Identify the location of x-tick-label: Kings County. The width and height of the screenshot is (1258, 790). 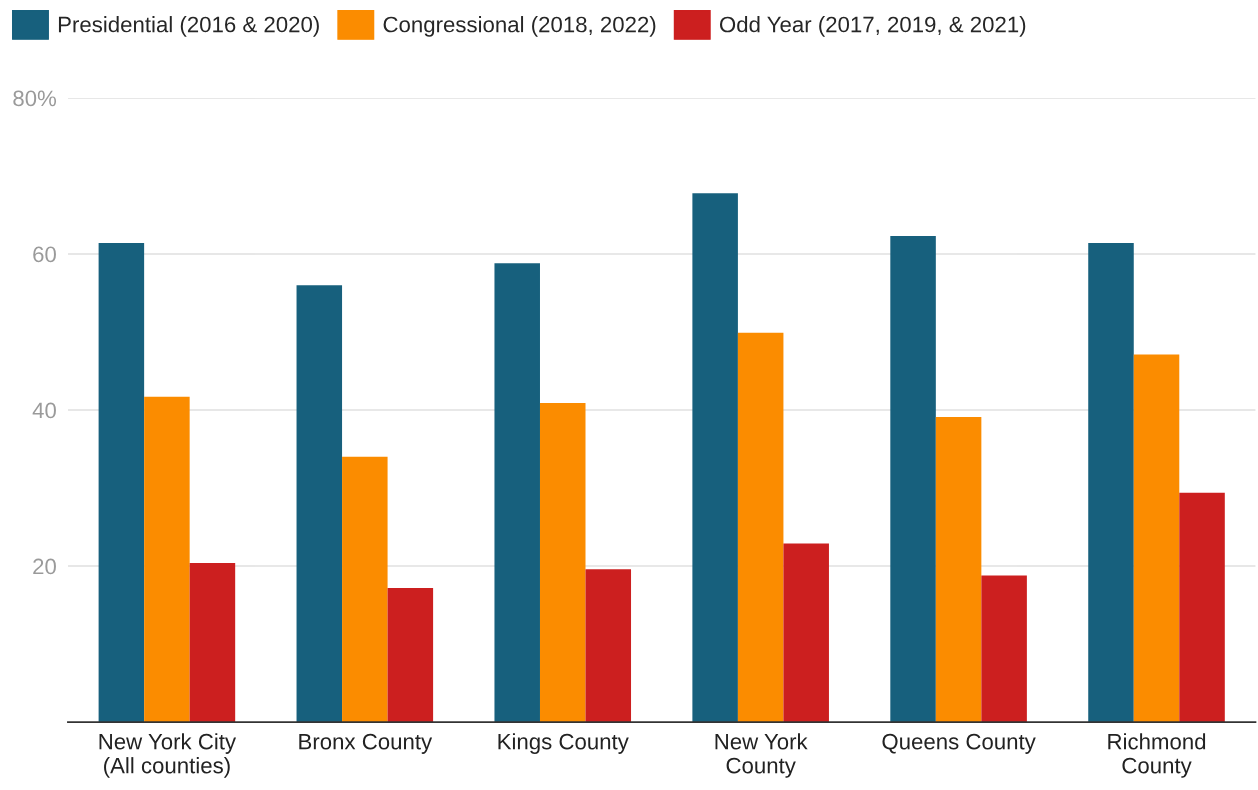
(563, 743).